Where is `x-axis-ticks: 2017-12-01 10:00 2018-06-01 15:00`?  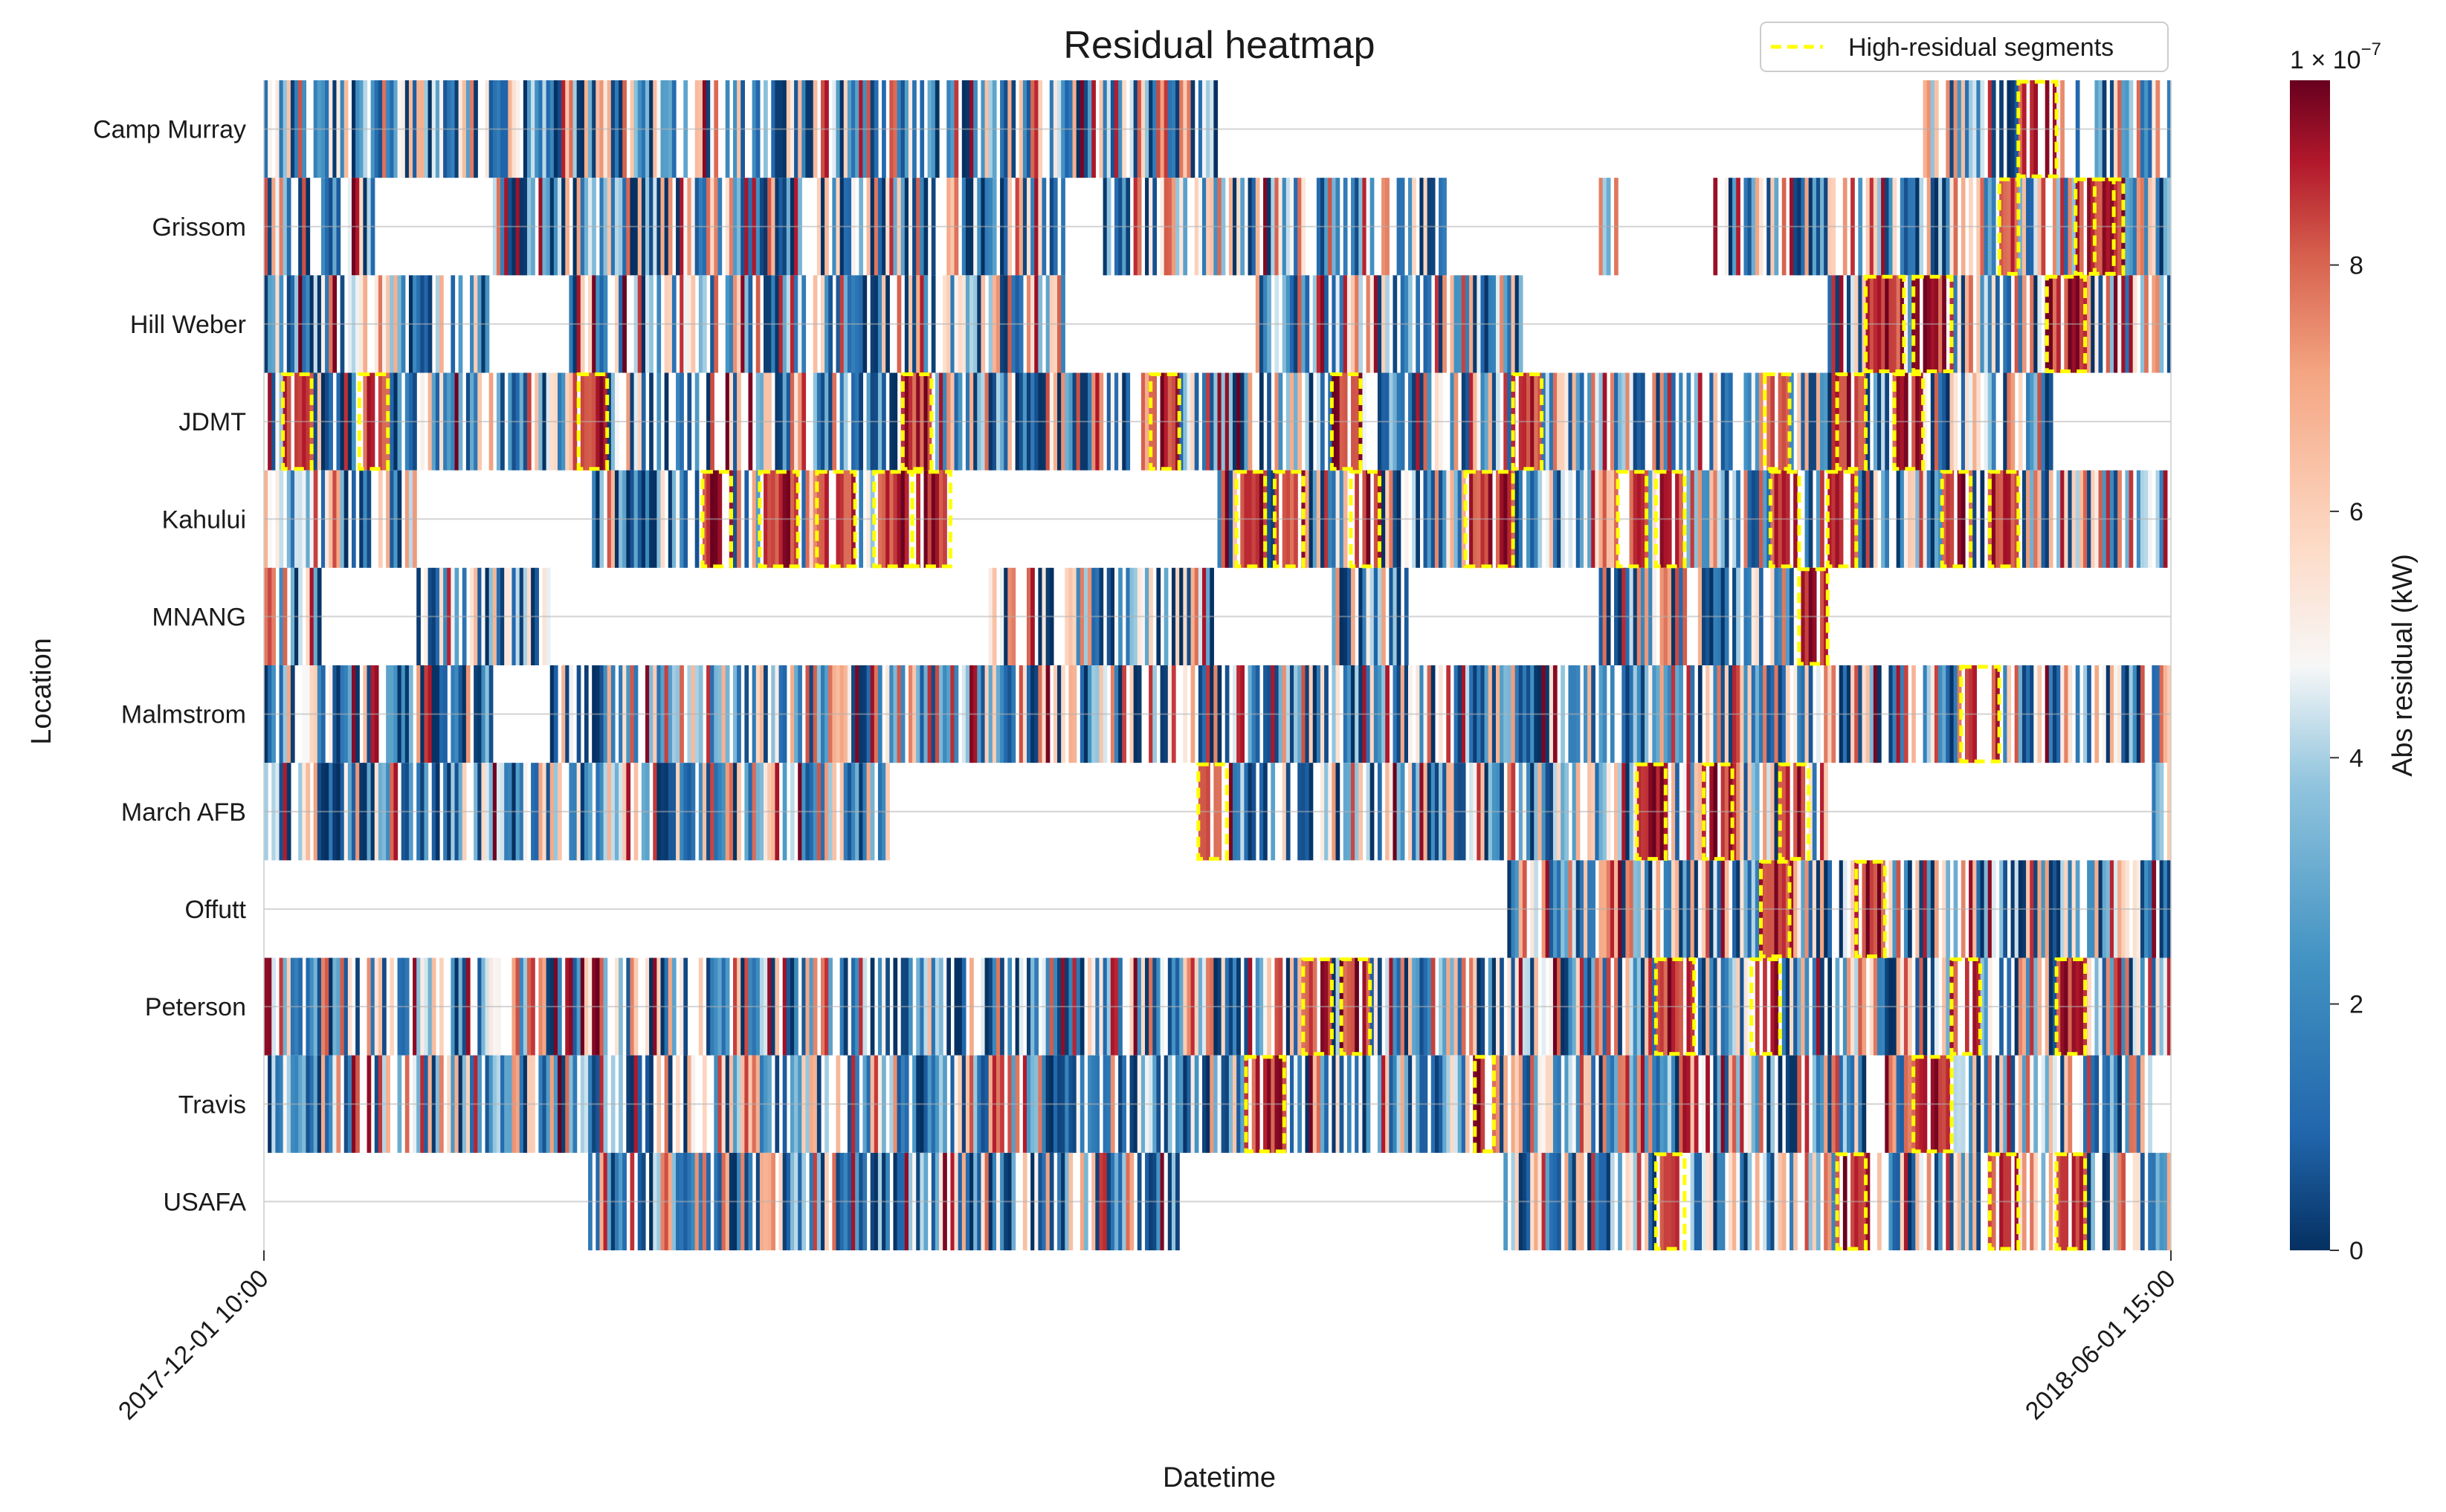 x-axis-ticks: 2017-12-01 10:00 2018-06-01 15:00 is located at coordinates (1147, 1338).